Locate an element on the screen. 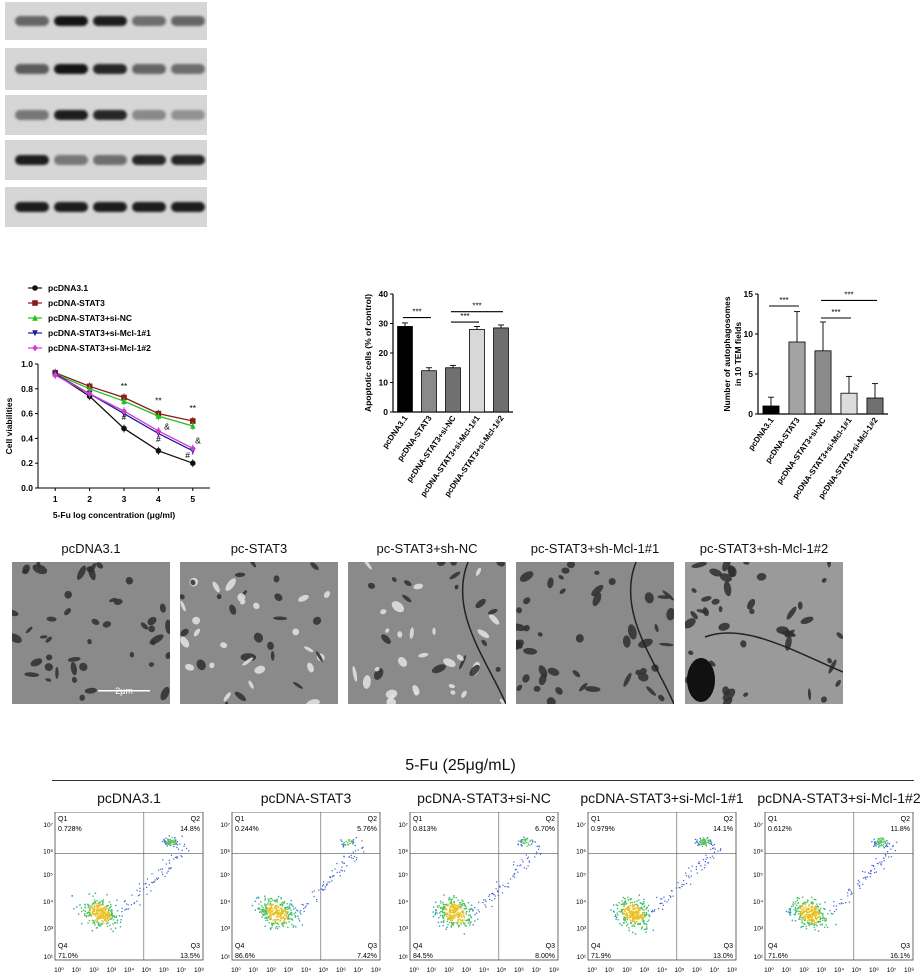 Image resolution: width=921 pixels, height=980 pixels. flow-panel-title: pcDNA-STAT3+si-Mcl-1#1 is located at coordinates (662, 798).